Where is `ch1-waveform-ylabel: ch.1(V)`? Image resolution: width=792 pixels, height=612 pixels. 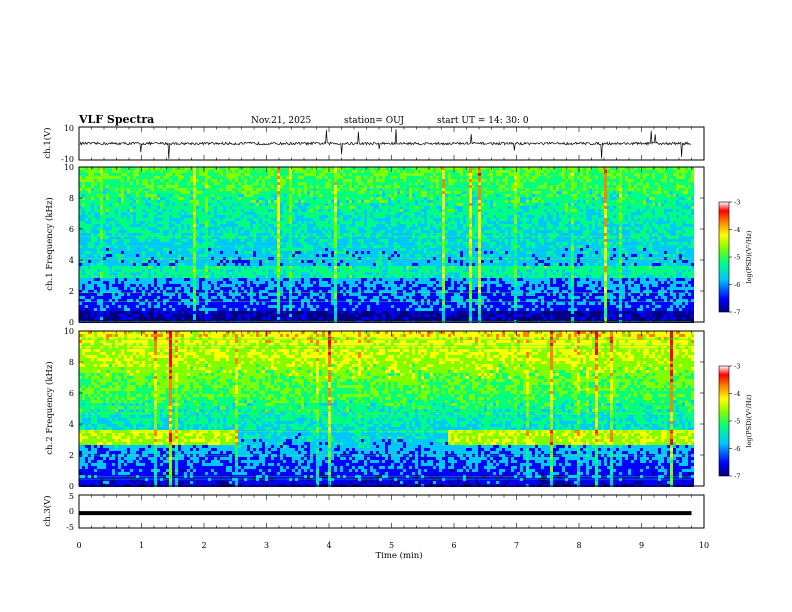
ch1-waveform-ylabel: ch.1(V) is located at coordinates (47, 142).